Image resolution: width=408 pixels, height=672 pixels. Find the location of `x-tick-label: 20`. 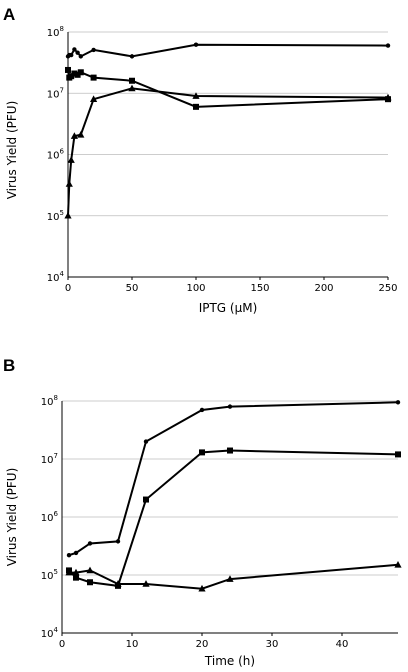

x-tick-label: 20 is located at coordinates (202, 644).